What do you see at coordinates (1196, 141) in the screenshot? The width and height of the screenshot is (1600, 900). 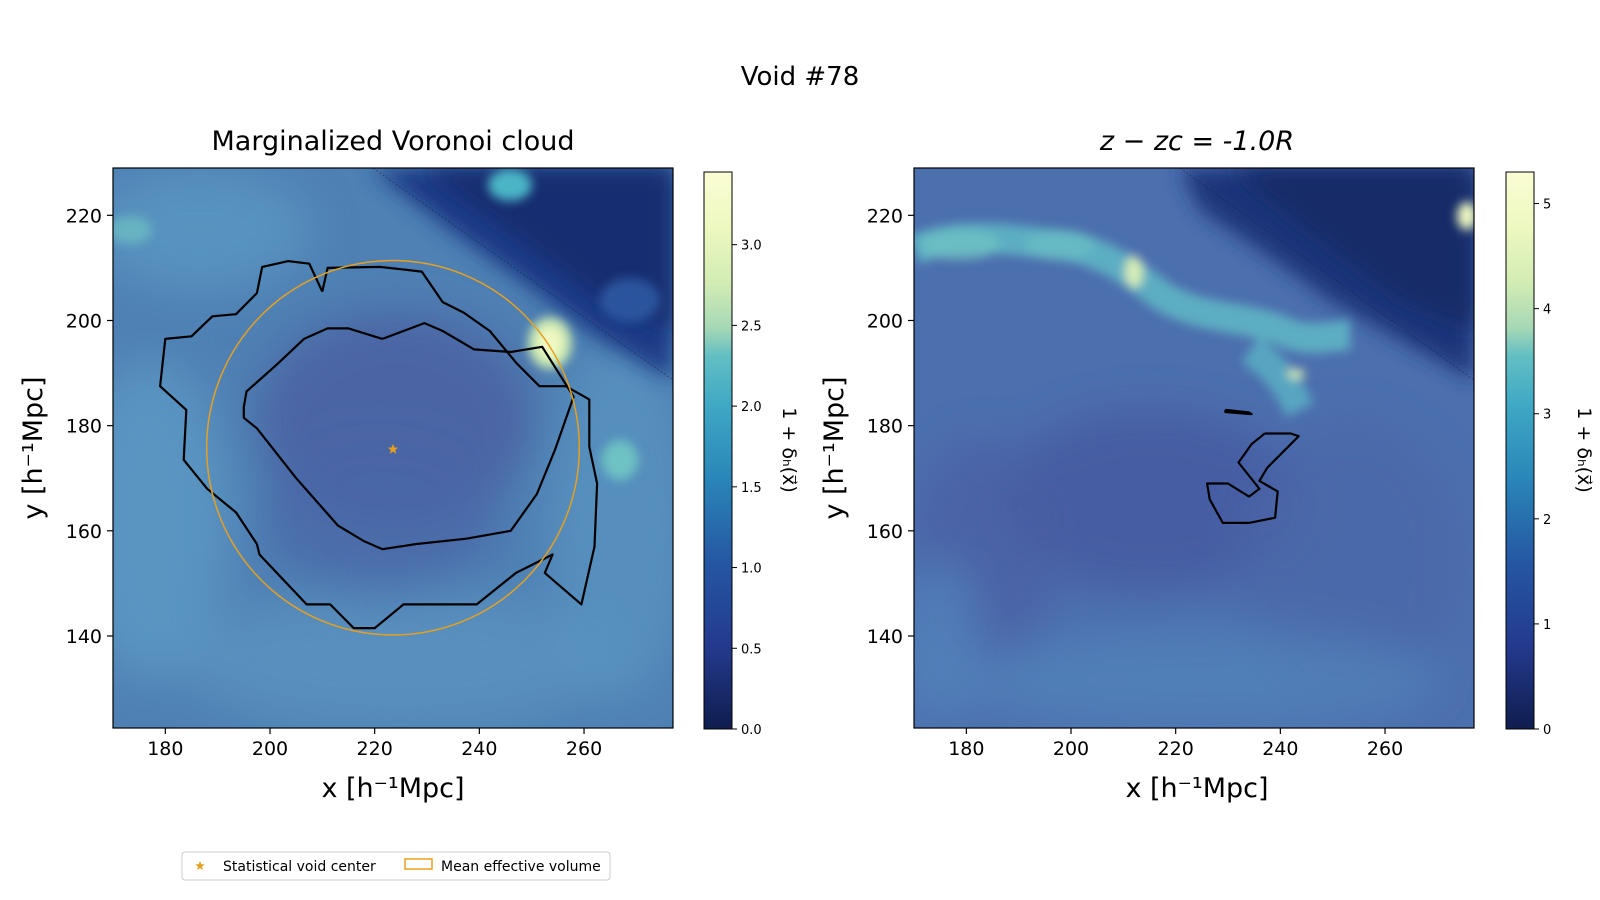 I see `right-panel-title: z − zᴄ = -1.0R` at bounding box center [1196, 141].